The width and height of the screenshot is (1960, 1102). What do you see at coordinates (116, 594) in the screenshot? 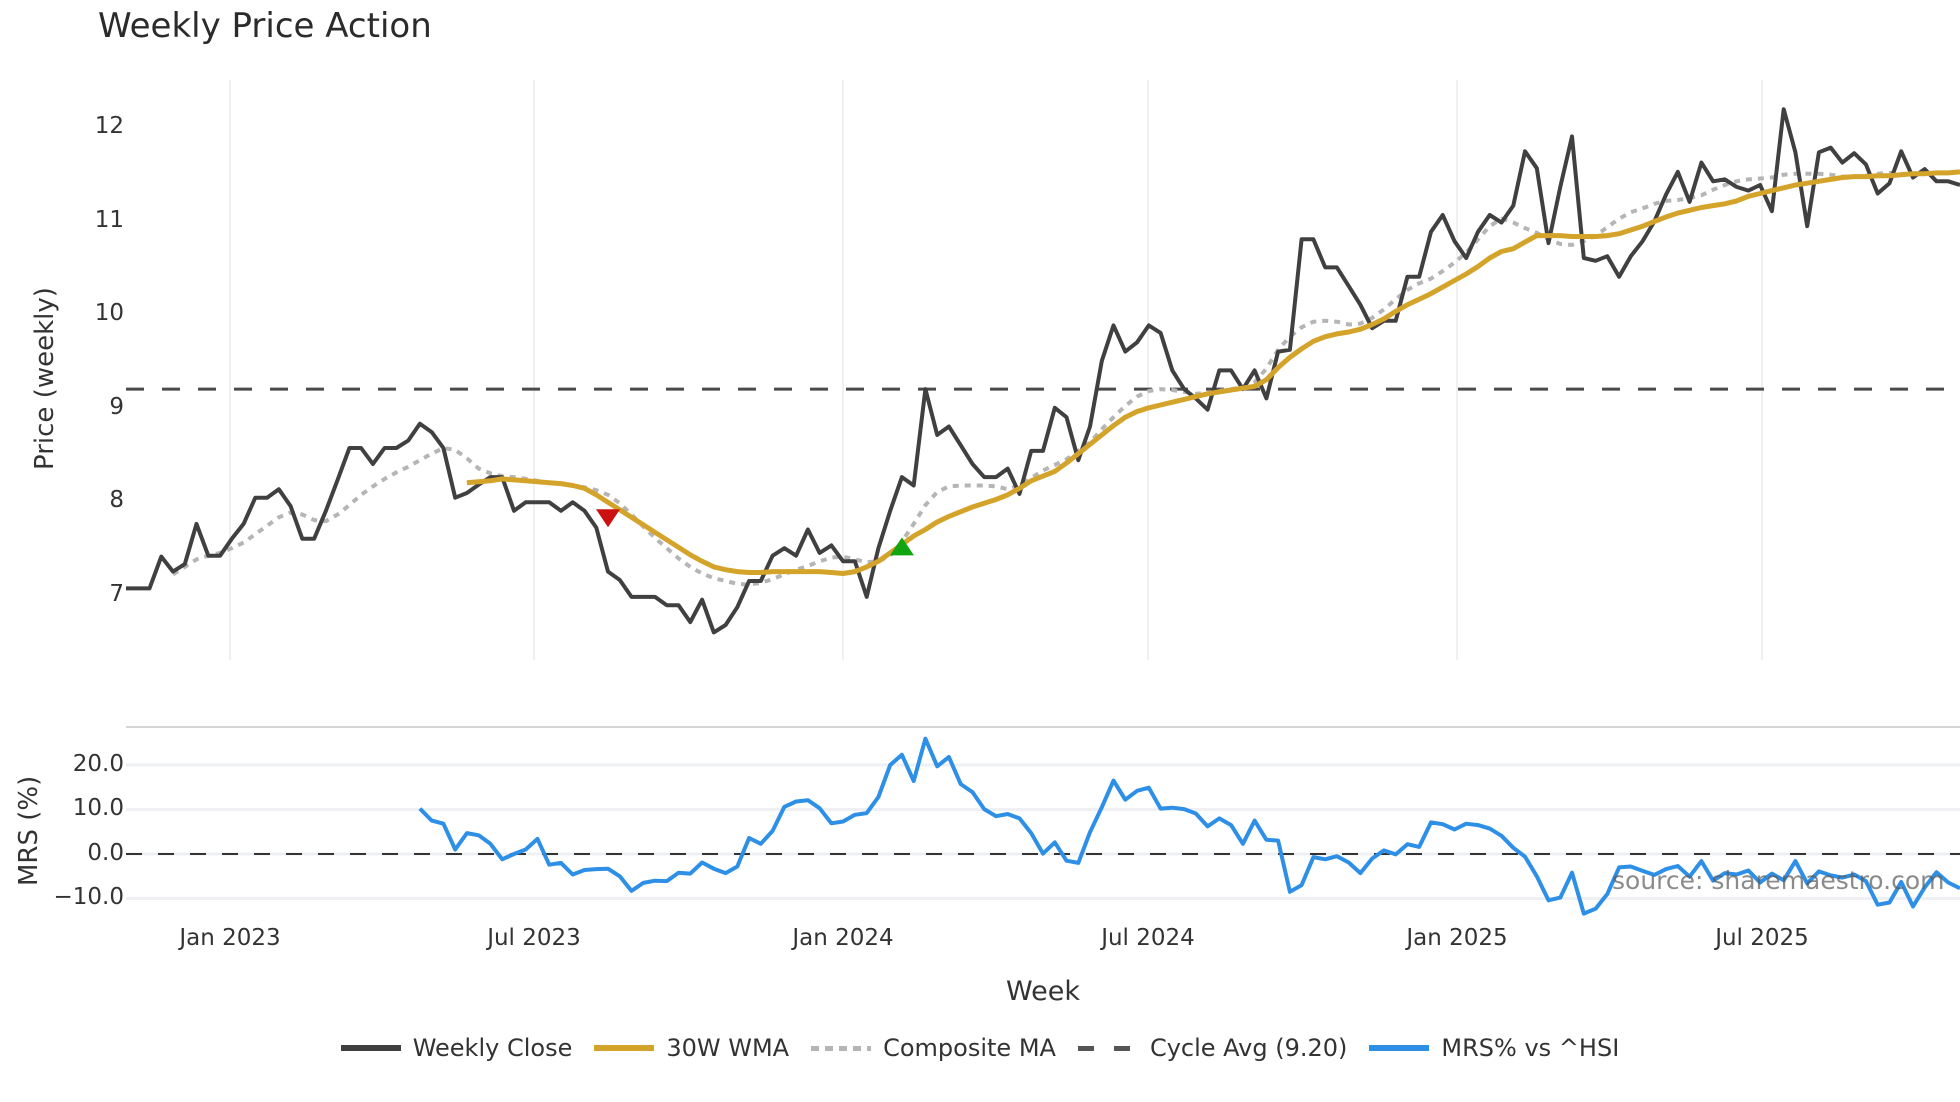
I see `y-tick: 7` at bounding box center [116, 594].